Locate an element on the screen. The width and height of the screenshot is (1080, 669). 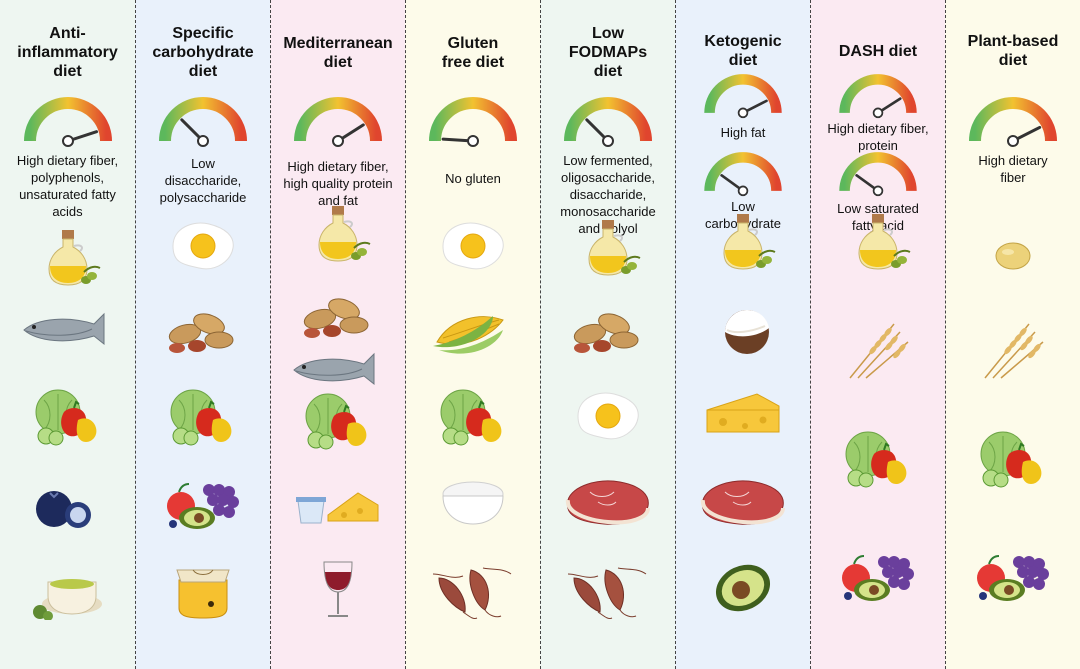
avocado-icon is located at coordinates (743, 586).